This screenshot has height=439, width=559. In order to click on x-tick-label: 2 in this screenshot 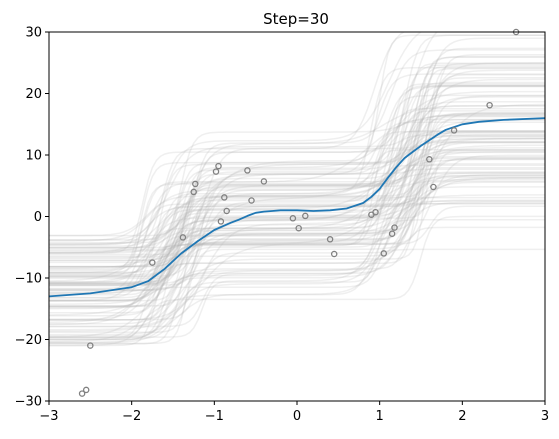, I will do `click(462, 416)`.